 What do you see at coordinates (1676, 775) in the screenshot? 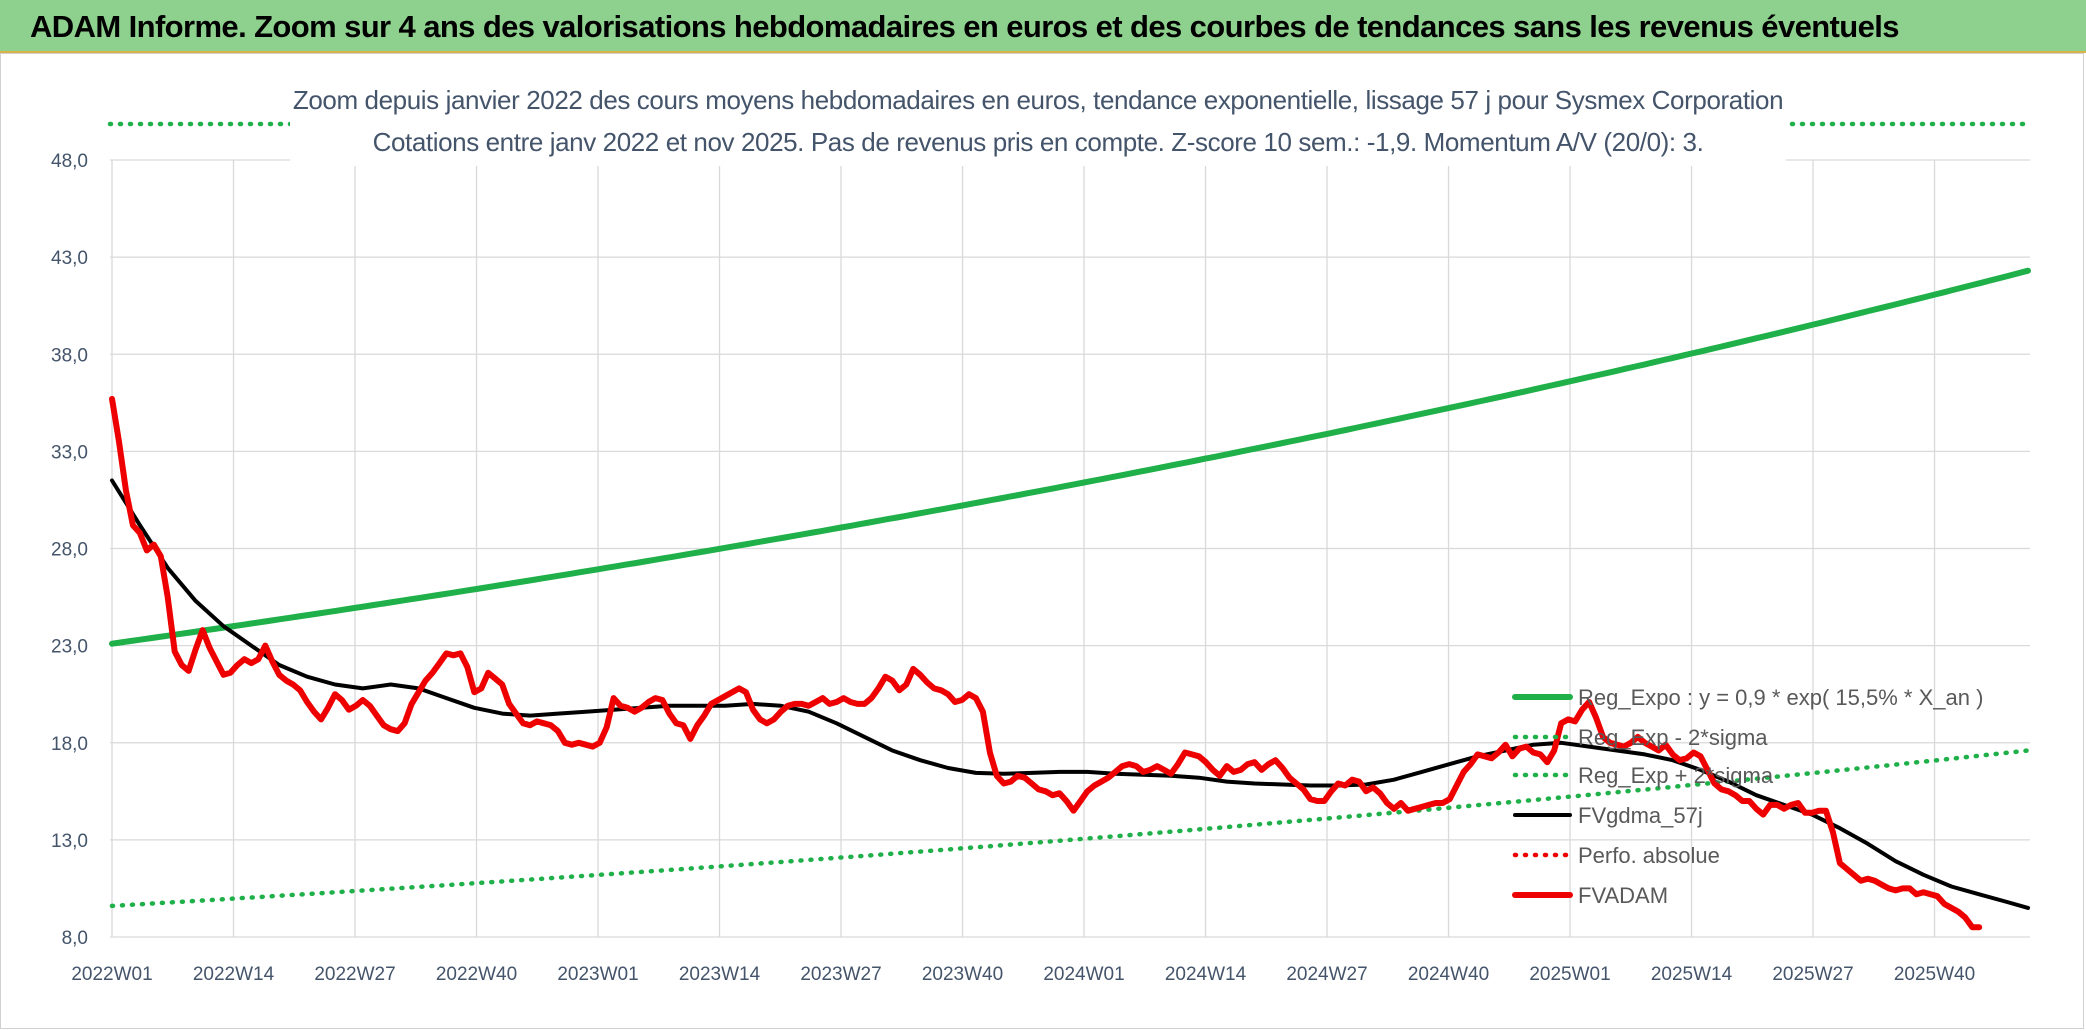
I see `legend-label: Reg_Exp + 2*sigma` at bounding box center [1676, 775].